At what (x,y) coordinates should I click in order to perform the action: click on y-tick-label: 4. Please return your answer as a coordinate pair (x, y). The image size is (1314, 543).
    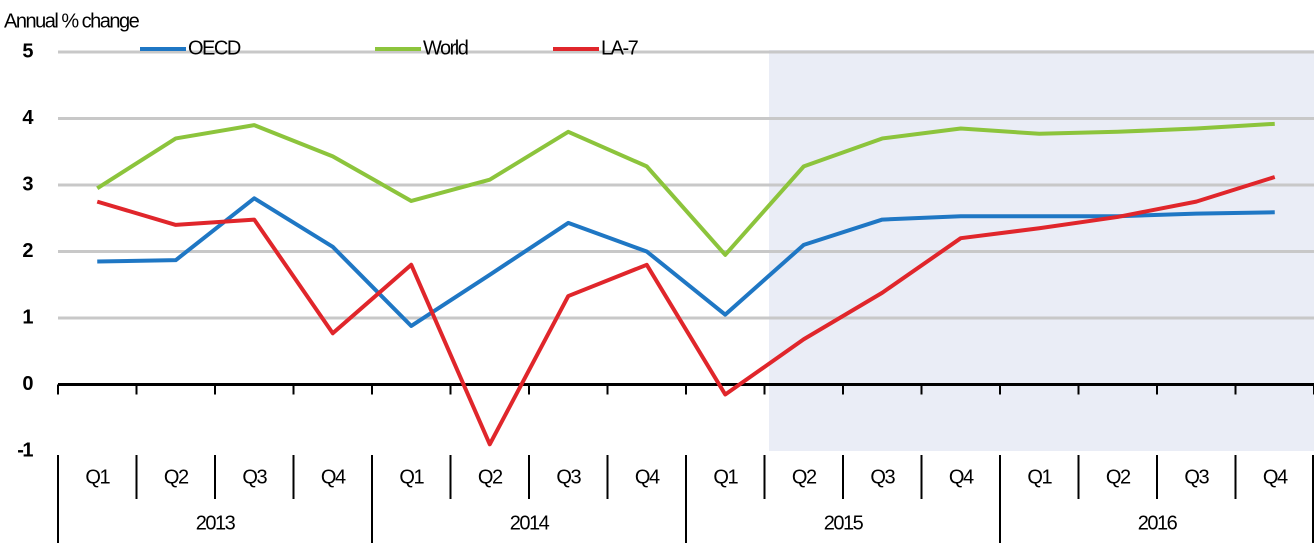
    Looking at the image, I should click on (28, 118).